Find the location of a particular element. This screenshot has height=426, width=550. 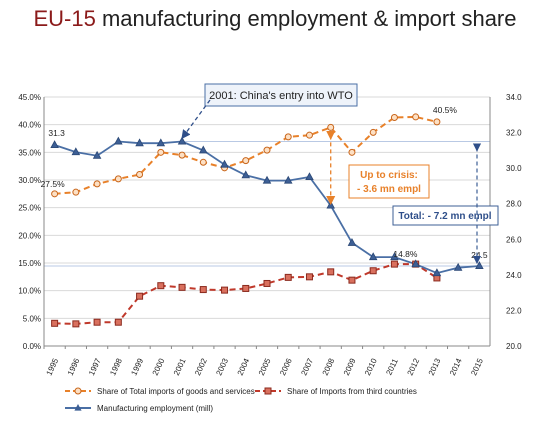

y-left-tick-label: 10.0% is located at coordinates (29, 291).